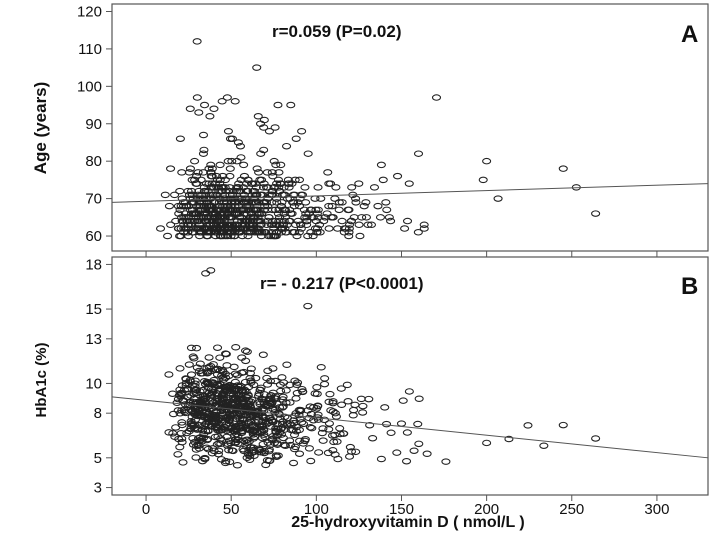  Describe the element at coordinates (486, 509) in the screenshot. I see `panel-b-x-tick-label: 200` at that location.